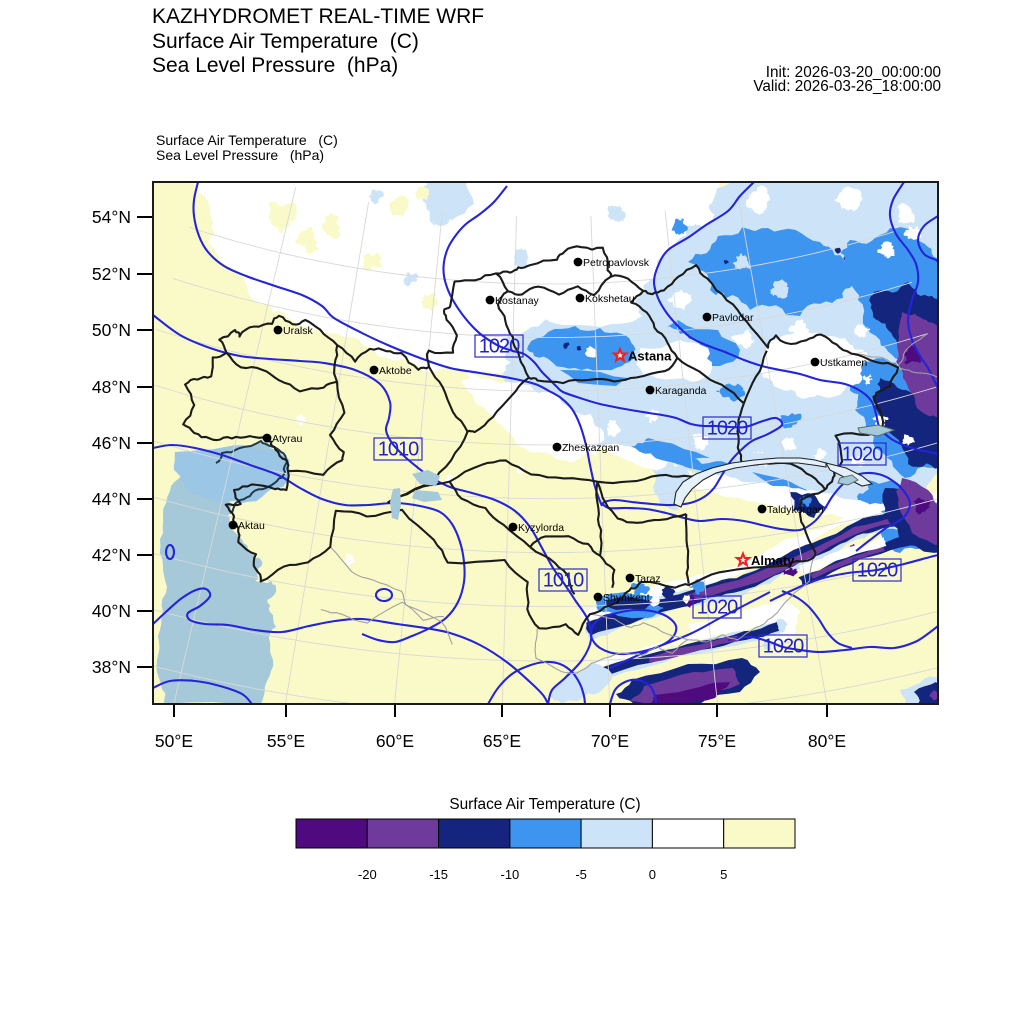 Image resolution: width=1024 pixels, height=1024 pixels. What do you see at coordinates (438, 874) in the screenshot?
I see `svg-text: -15` at bounding box center [438, 874].